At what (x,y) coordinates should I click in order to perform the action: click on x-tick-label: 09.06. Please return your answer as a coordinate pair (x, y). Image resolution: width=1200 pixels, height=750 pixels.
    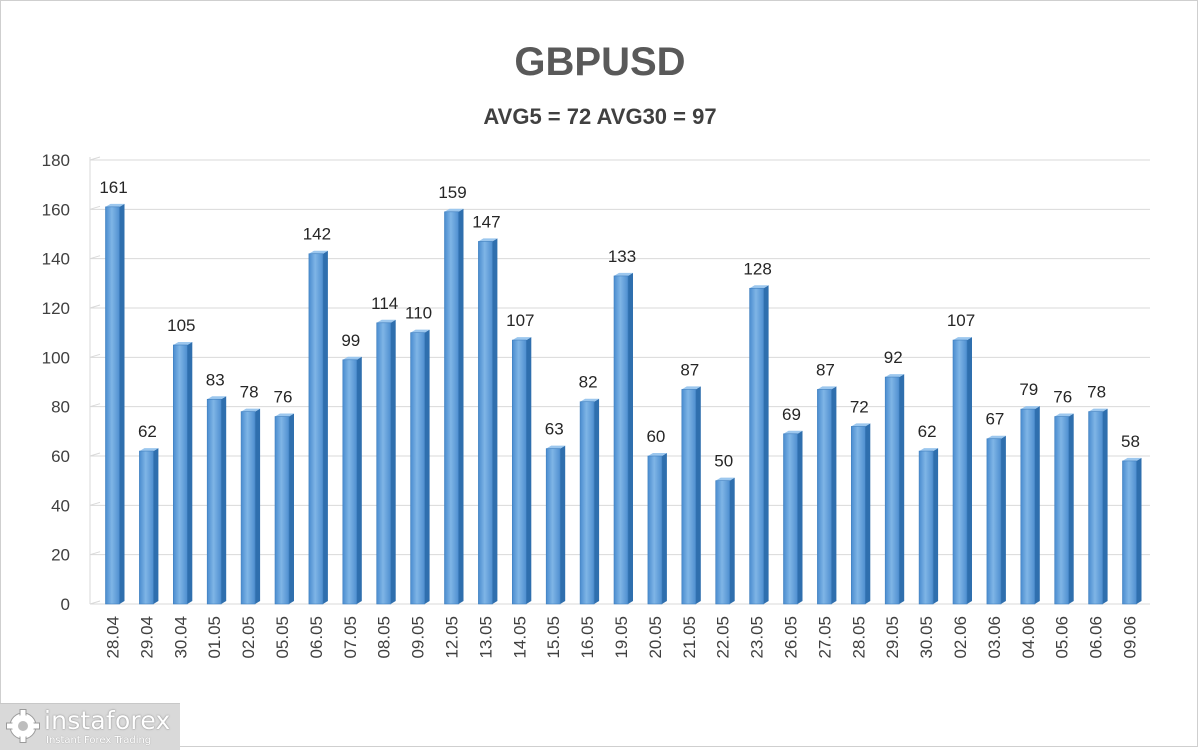
    Looking at the image, I should click on (1130, 637).